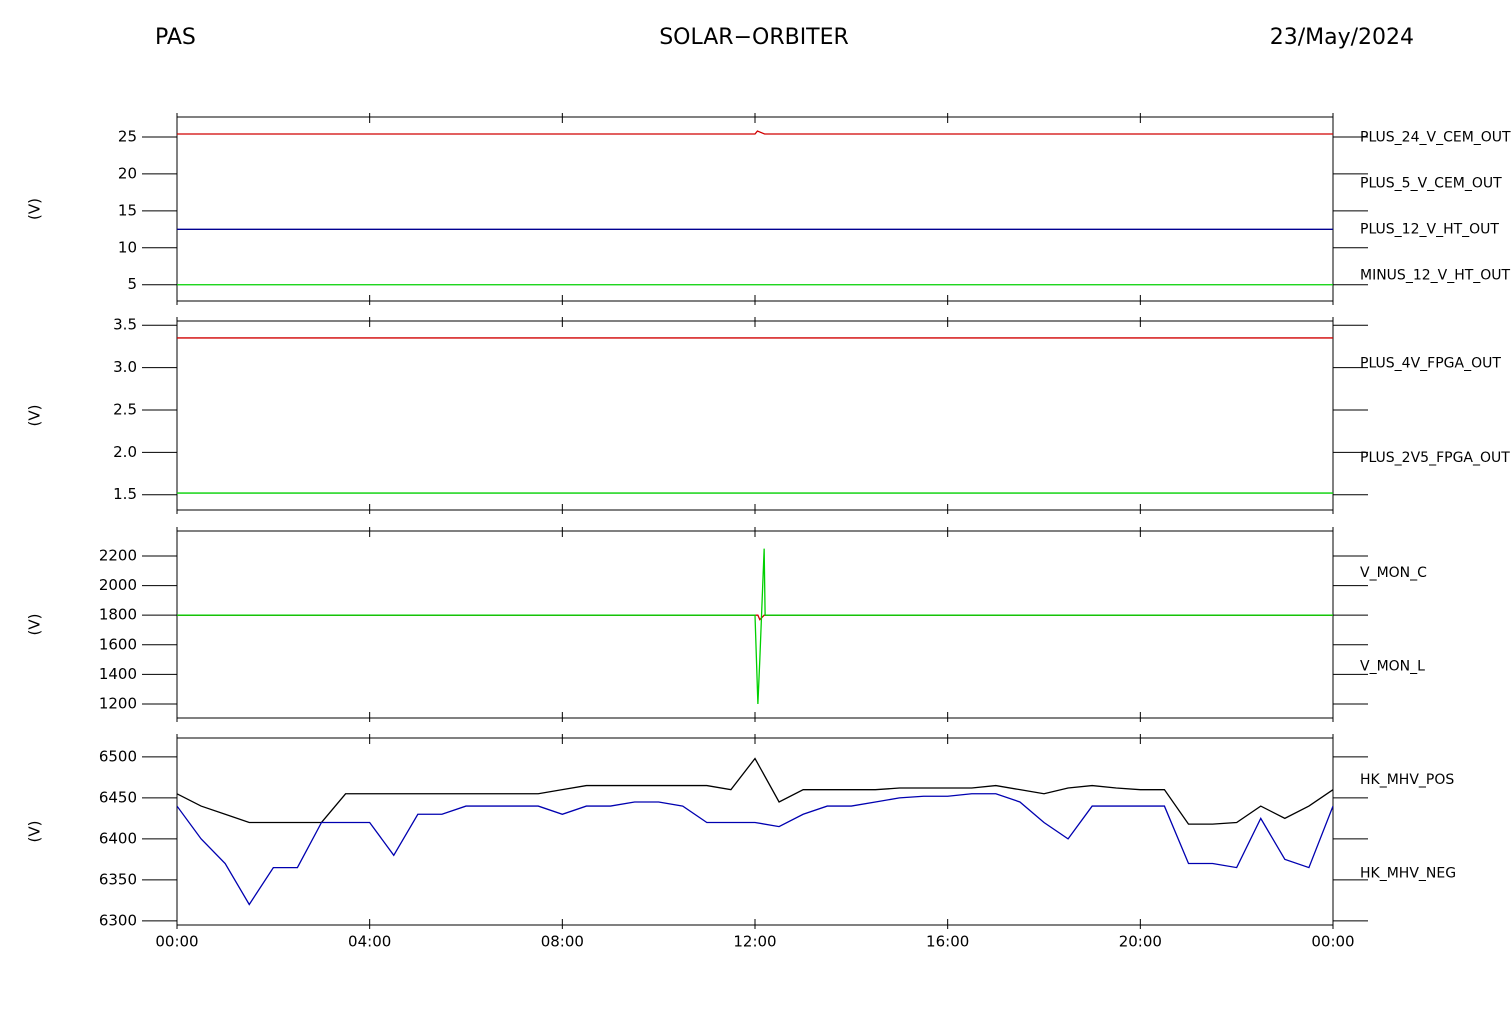  I want to click on x-tick-label: 04:00, so click(369, 942).